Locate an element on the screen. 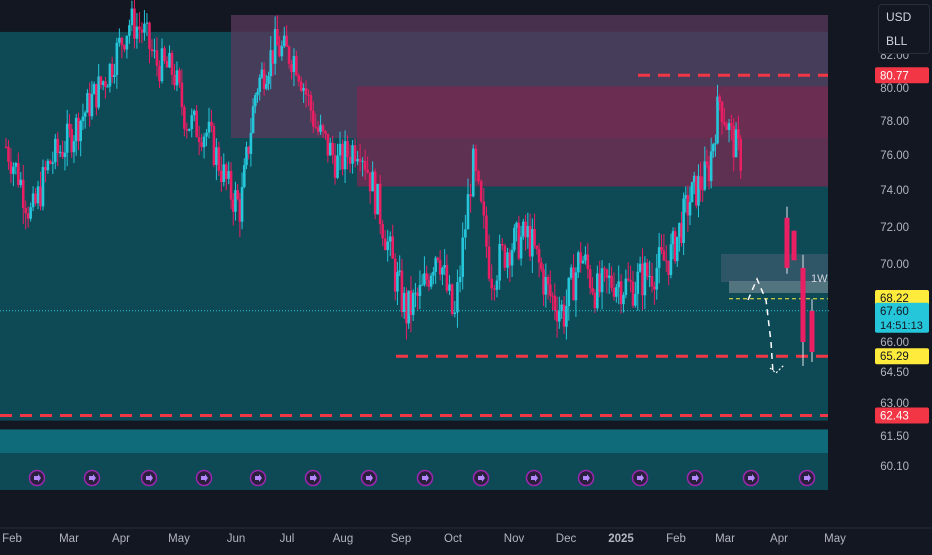 This screenshot has width=932, height=555. price-axis is located at coordinates (880, 264).